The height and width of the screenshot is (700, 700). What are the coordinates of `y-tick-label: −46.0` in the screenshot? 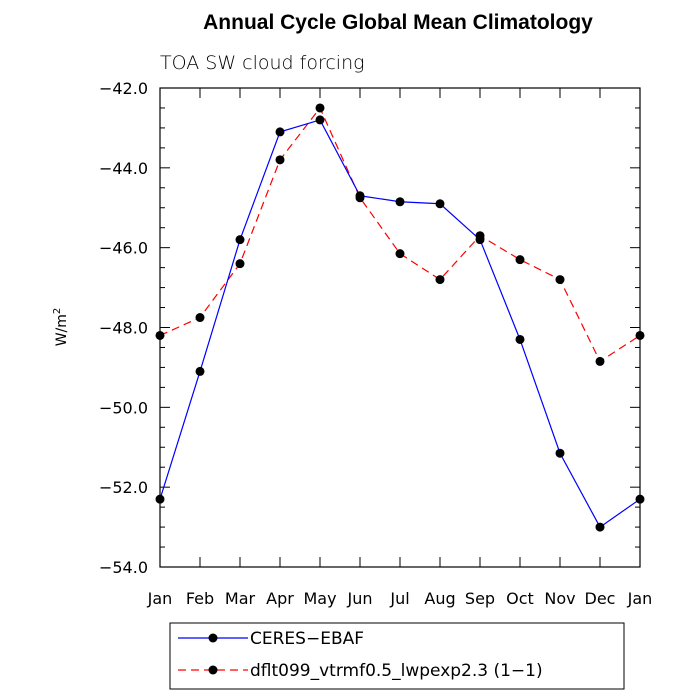 It's located at (123, 248).